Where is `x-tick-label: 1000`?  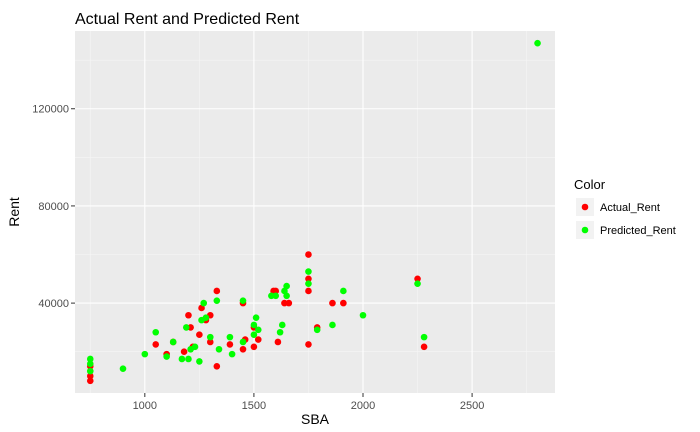 x-tick-label: 1000 is located at coordinates (145, 406).